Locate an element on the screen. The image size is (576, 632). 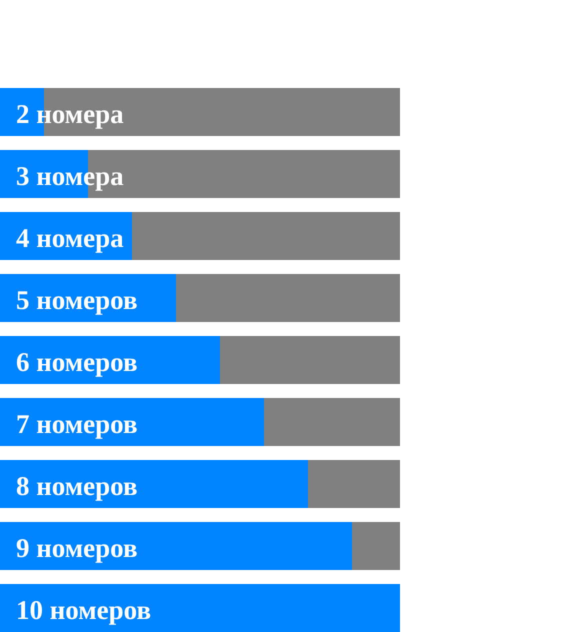
y-tick-label: 6 номеров is located at coordinates (77, 362).